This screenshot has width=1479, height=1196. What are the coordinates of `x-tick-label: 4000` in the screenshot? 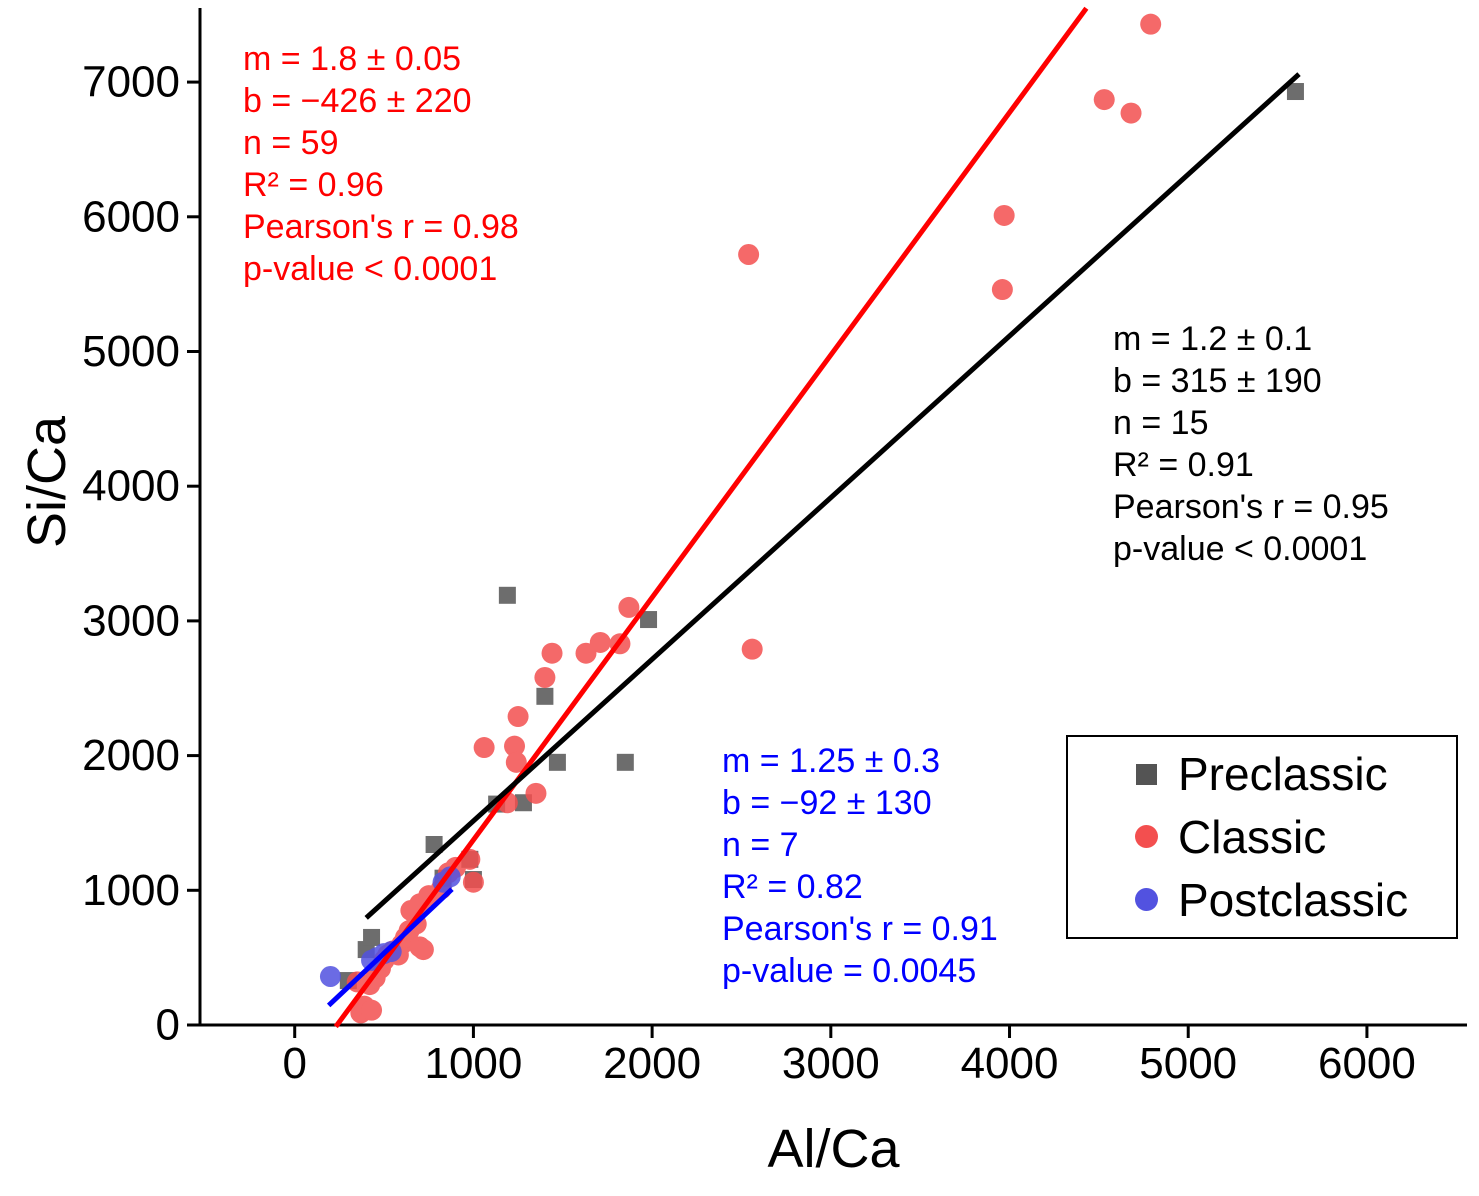 It's located at (1010, 1063).